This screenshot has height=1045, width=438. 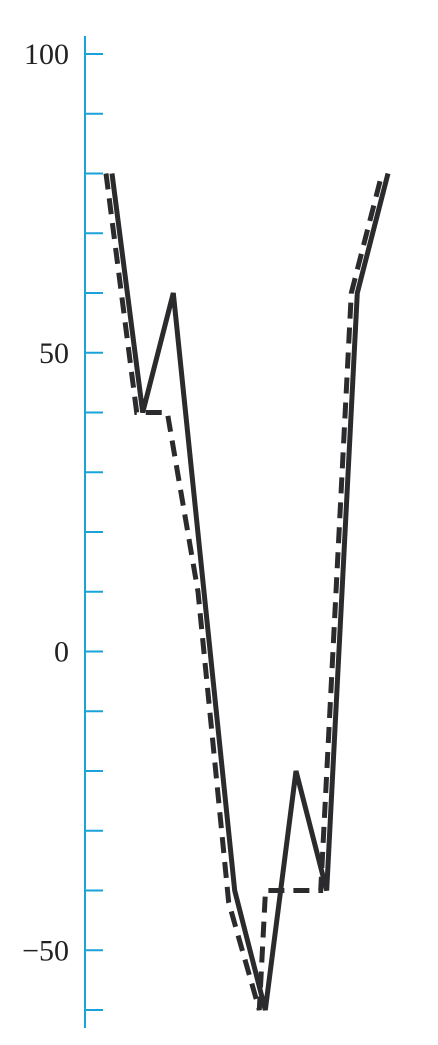 I want to click on y-tick-label: −50, so click(x=45, y=950).